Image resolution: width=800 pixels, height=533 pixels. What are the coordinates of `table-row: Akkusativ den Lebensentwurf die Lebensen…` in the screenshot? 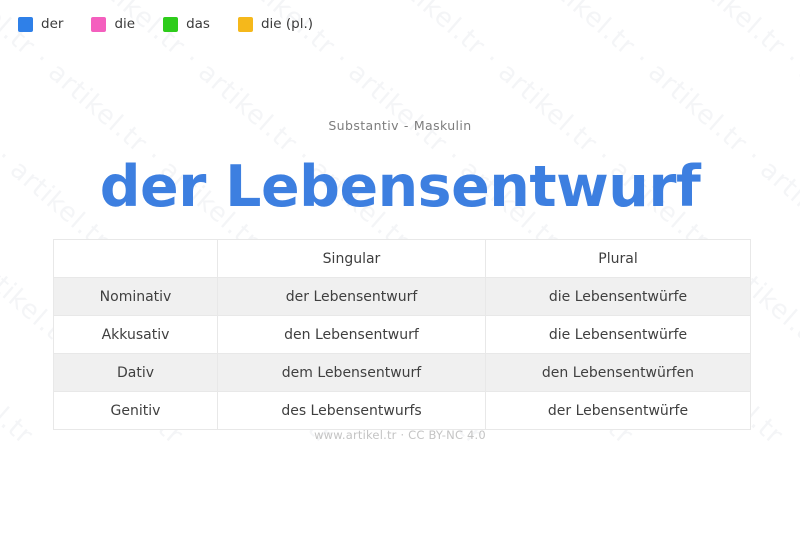 It's located at (402, 334).